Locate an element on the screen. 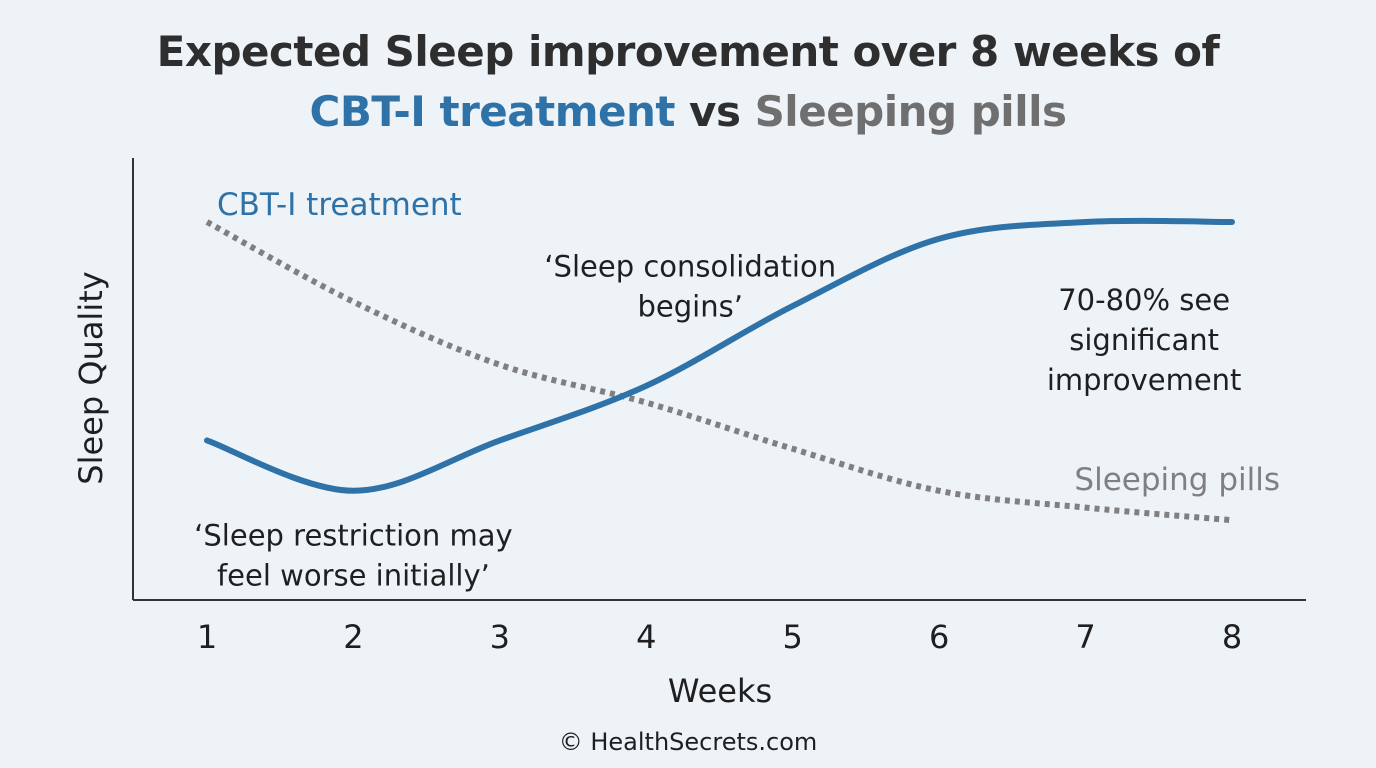  y-axis-title: Sleep Quality is located at coordinates (91, 377).